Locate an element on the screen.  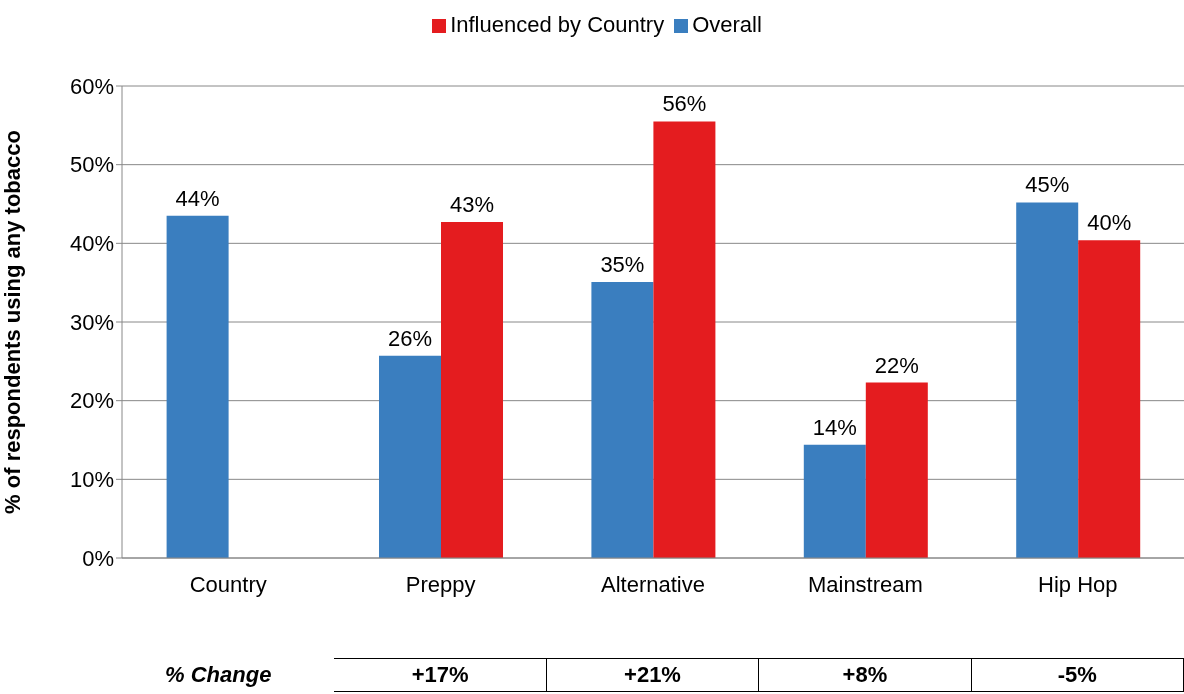
text: % Change is located at coordinates (218, 675).